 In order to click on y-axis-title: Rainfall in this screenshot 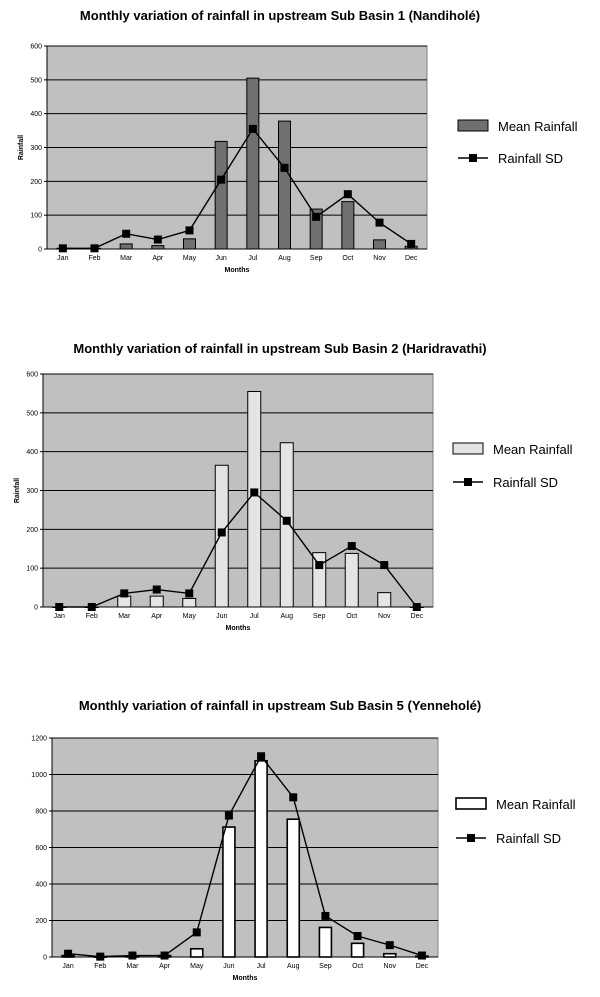, I will do `click(17, 490)`.